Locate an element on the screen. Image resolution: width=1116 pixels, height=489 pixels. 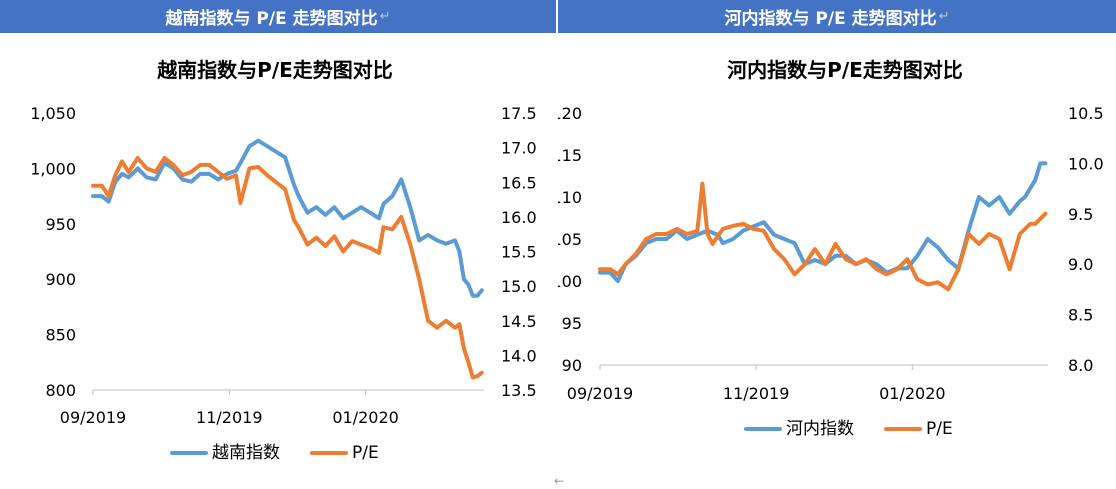
y-left-tick-label: 800 is located at coordinates (60, 390).